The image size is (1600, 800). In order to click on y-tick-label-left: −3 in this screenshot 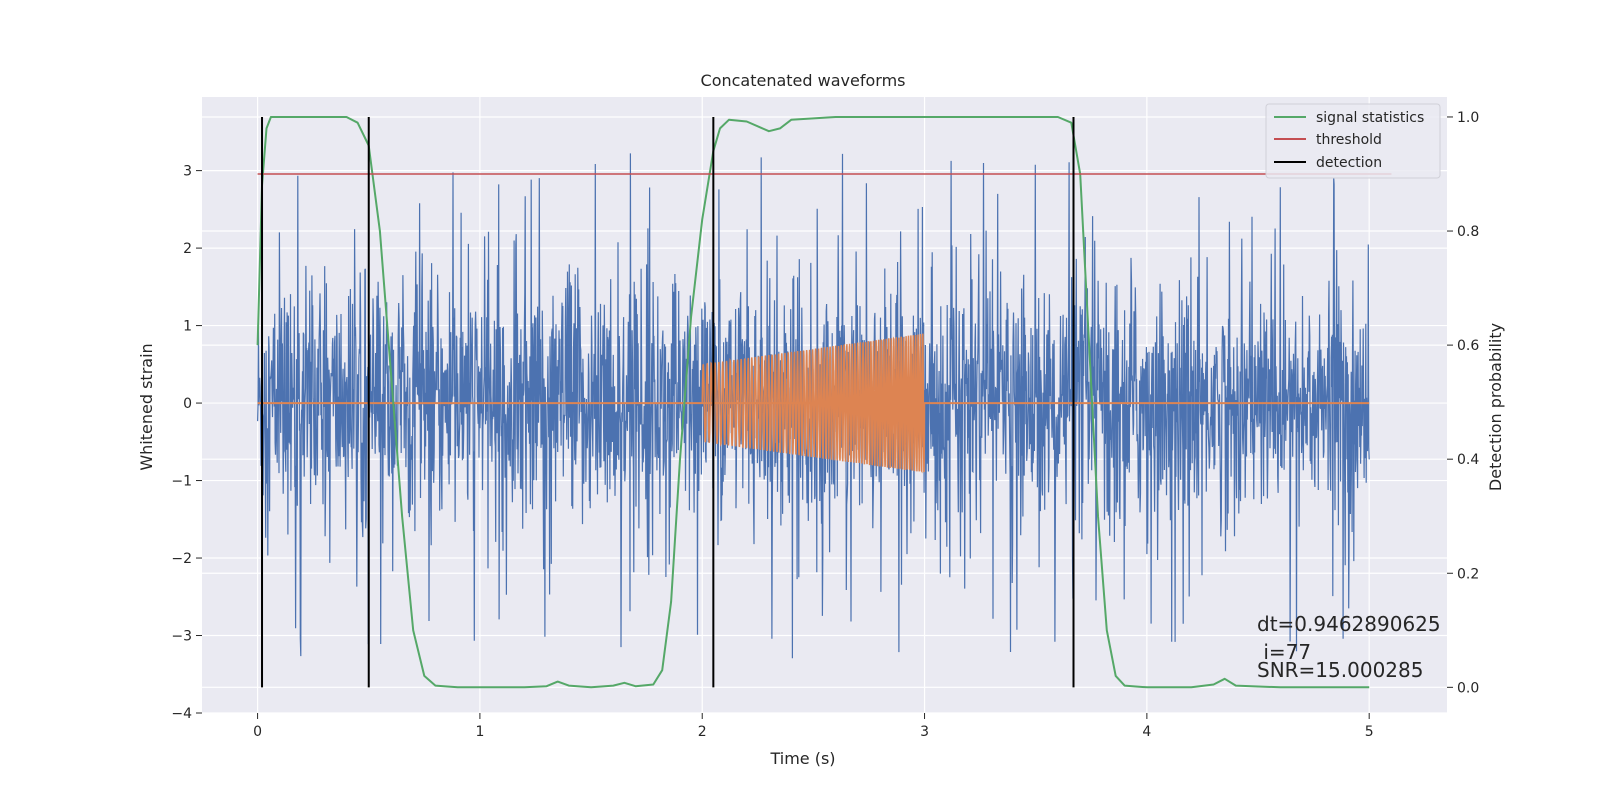, I will do `click(181, 637)`.